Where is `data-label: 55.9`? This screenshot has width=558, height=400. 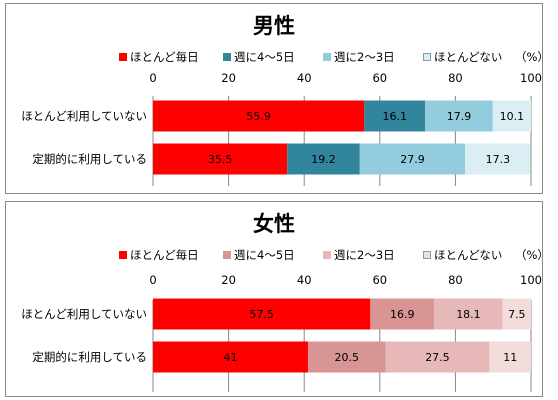
data-label: 55.9 is located at coordinates (258, 116).